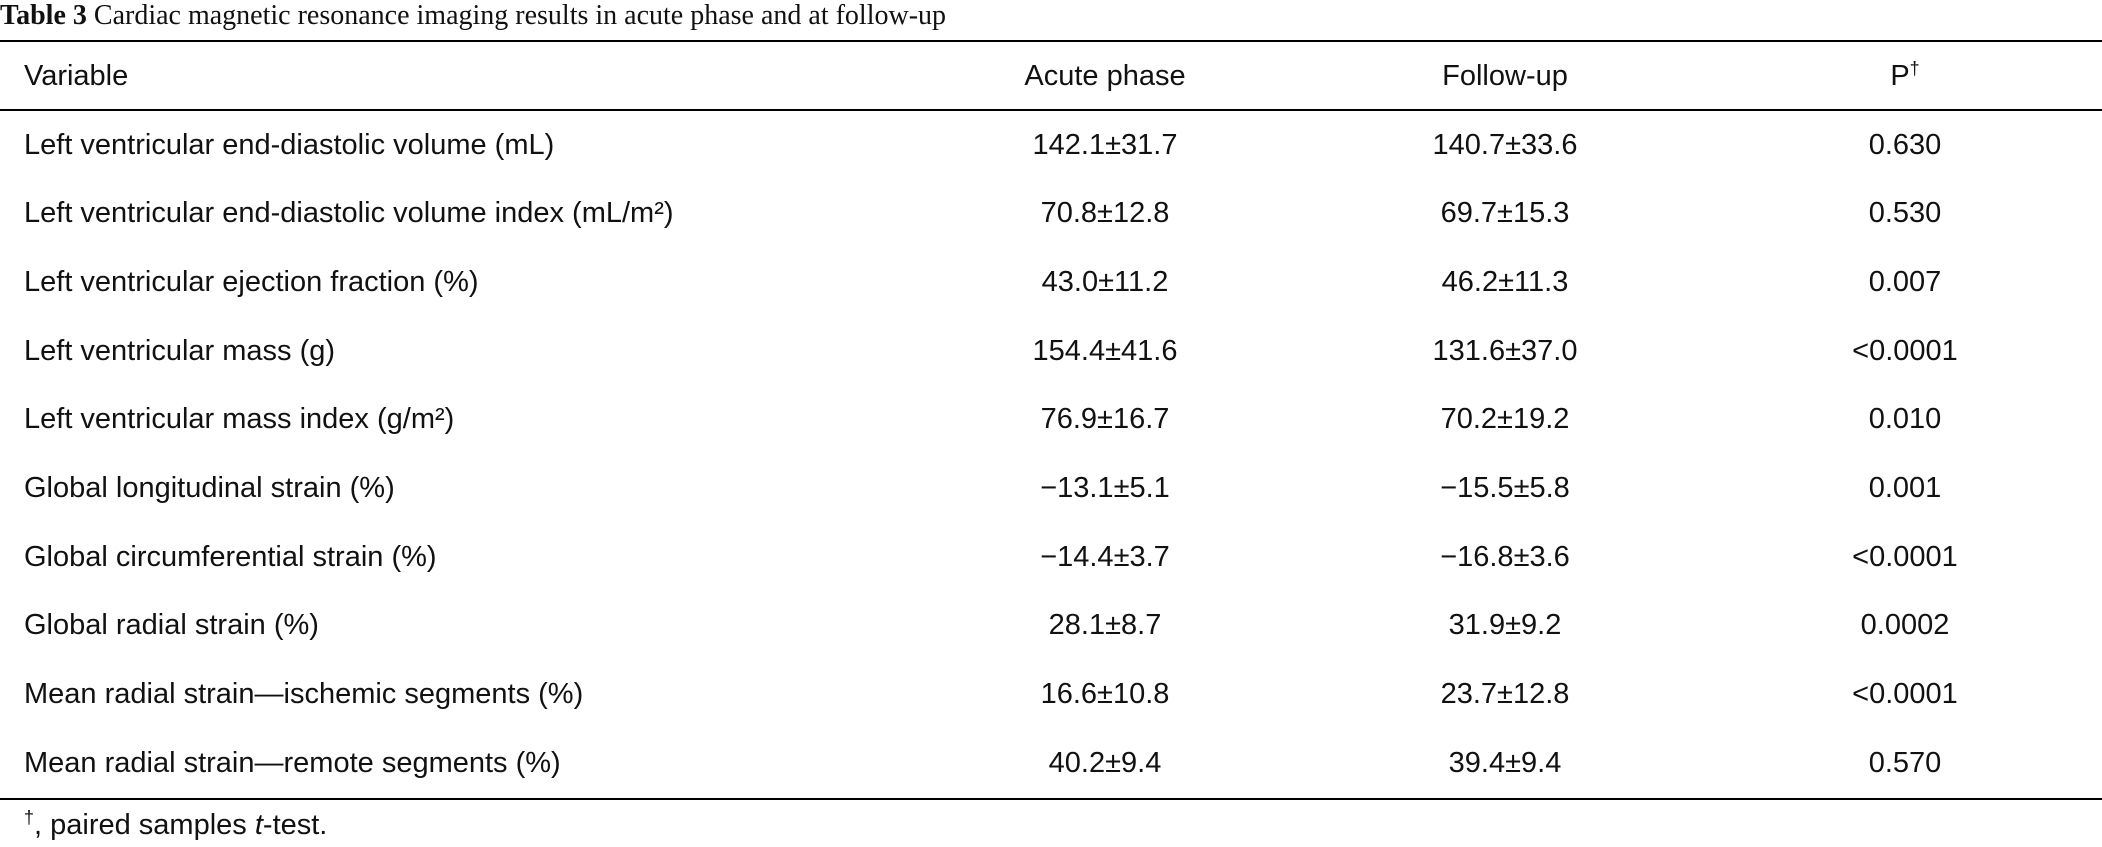 The height and width of the screenshot is (847, 2102). I want to click on cell-p: 0.0002, so click(1905, 625).